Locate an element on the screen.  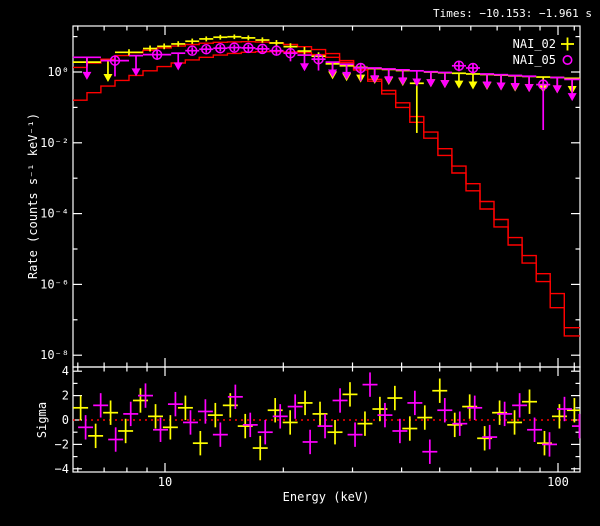
y-tick-label: −4 is located at coordinates (62, 469).